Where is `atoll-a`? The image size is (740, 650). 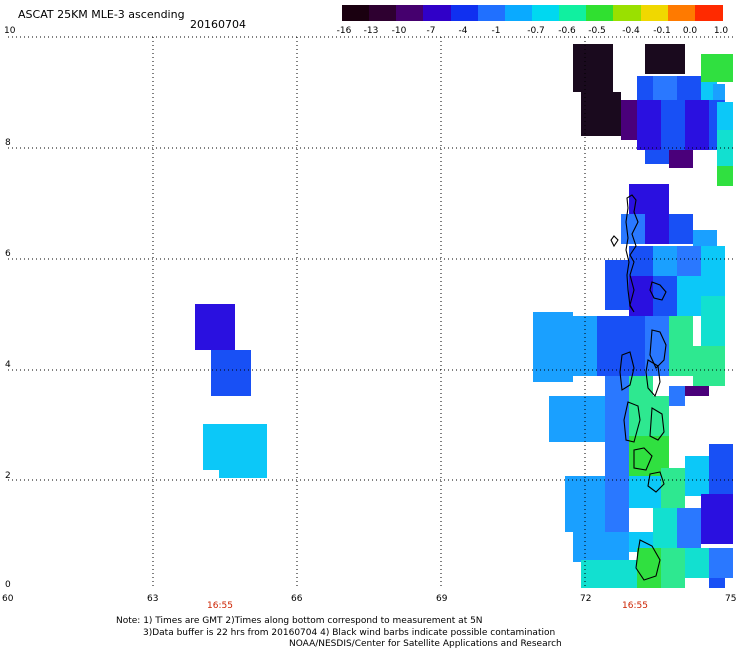 atoll-a is located at coordinates (658, 291).